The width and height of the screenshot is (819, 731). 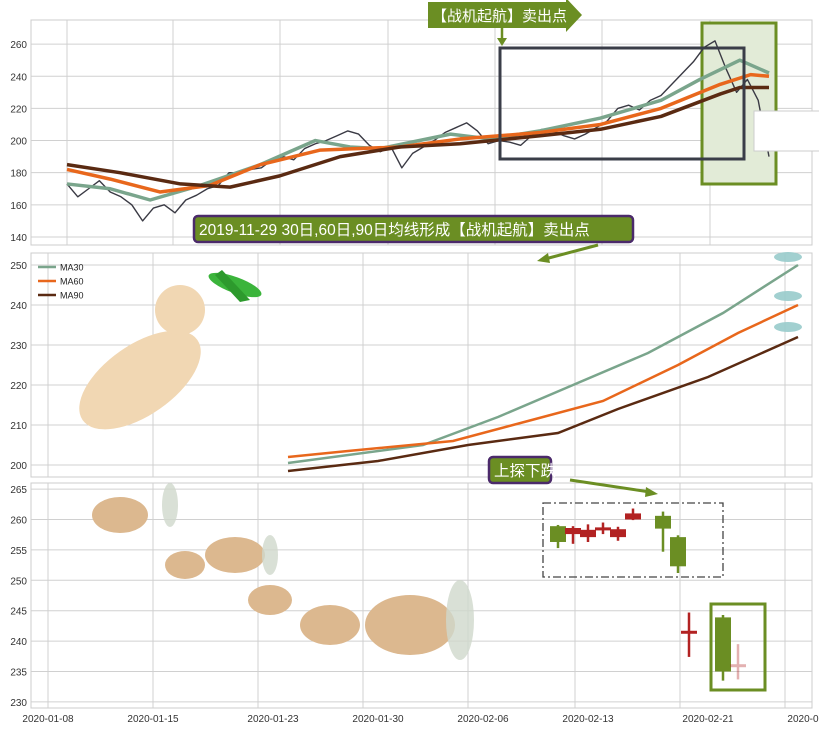 I want to click on y-tick-label: 245, so click(x=18, y=612).